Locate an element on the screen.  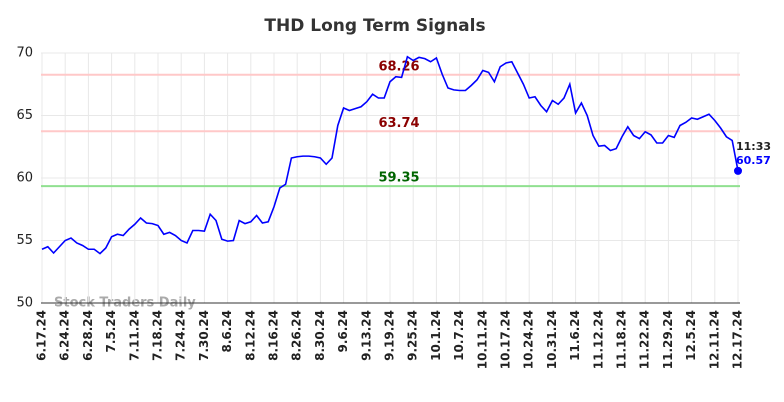
x-tick-label: 8.16.24 is located at coordinates (274, 335).